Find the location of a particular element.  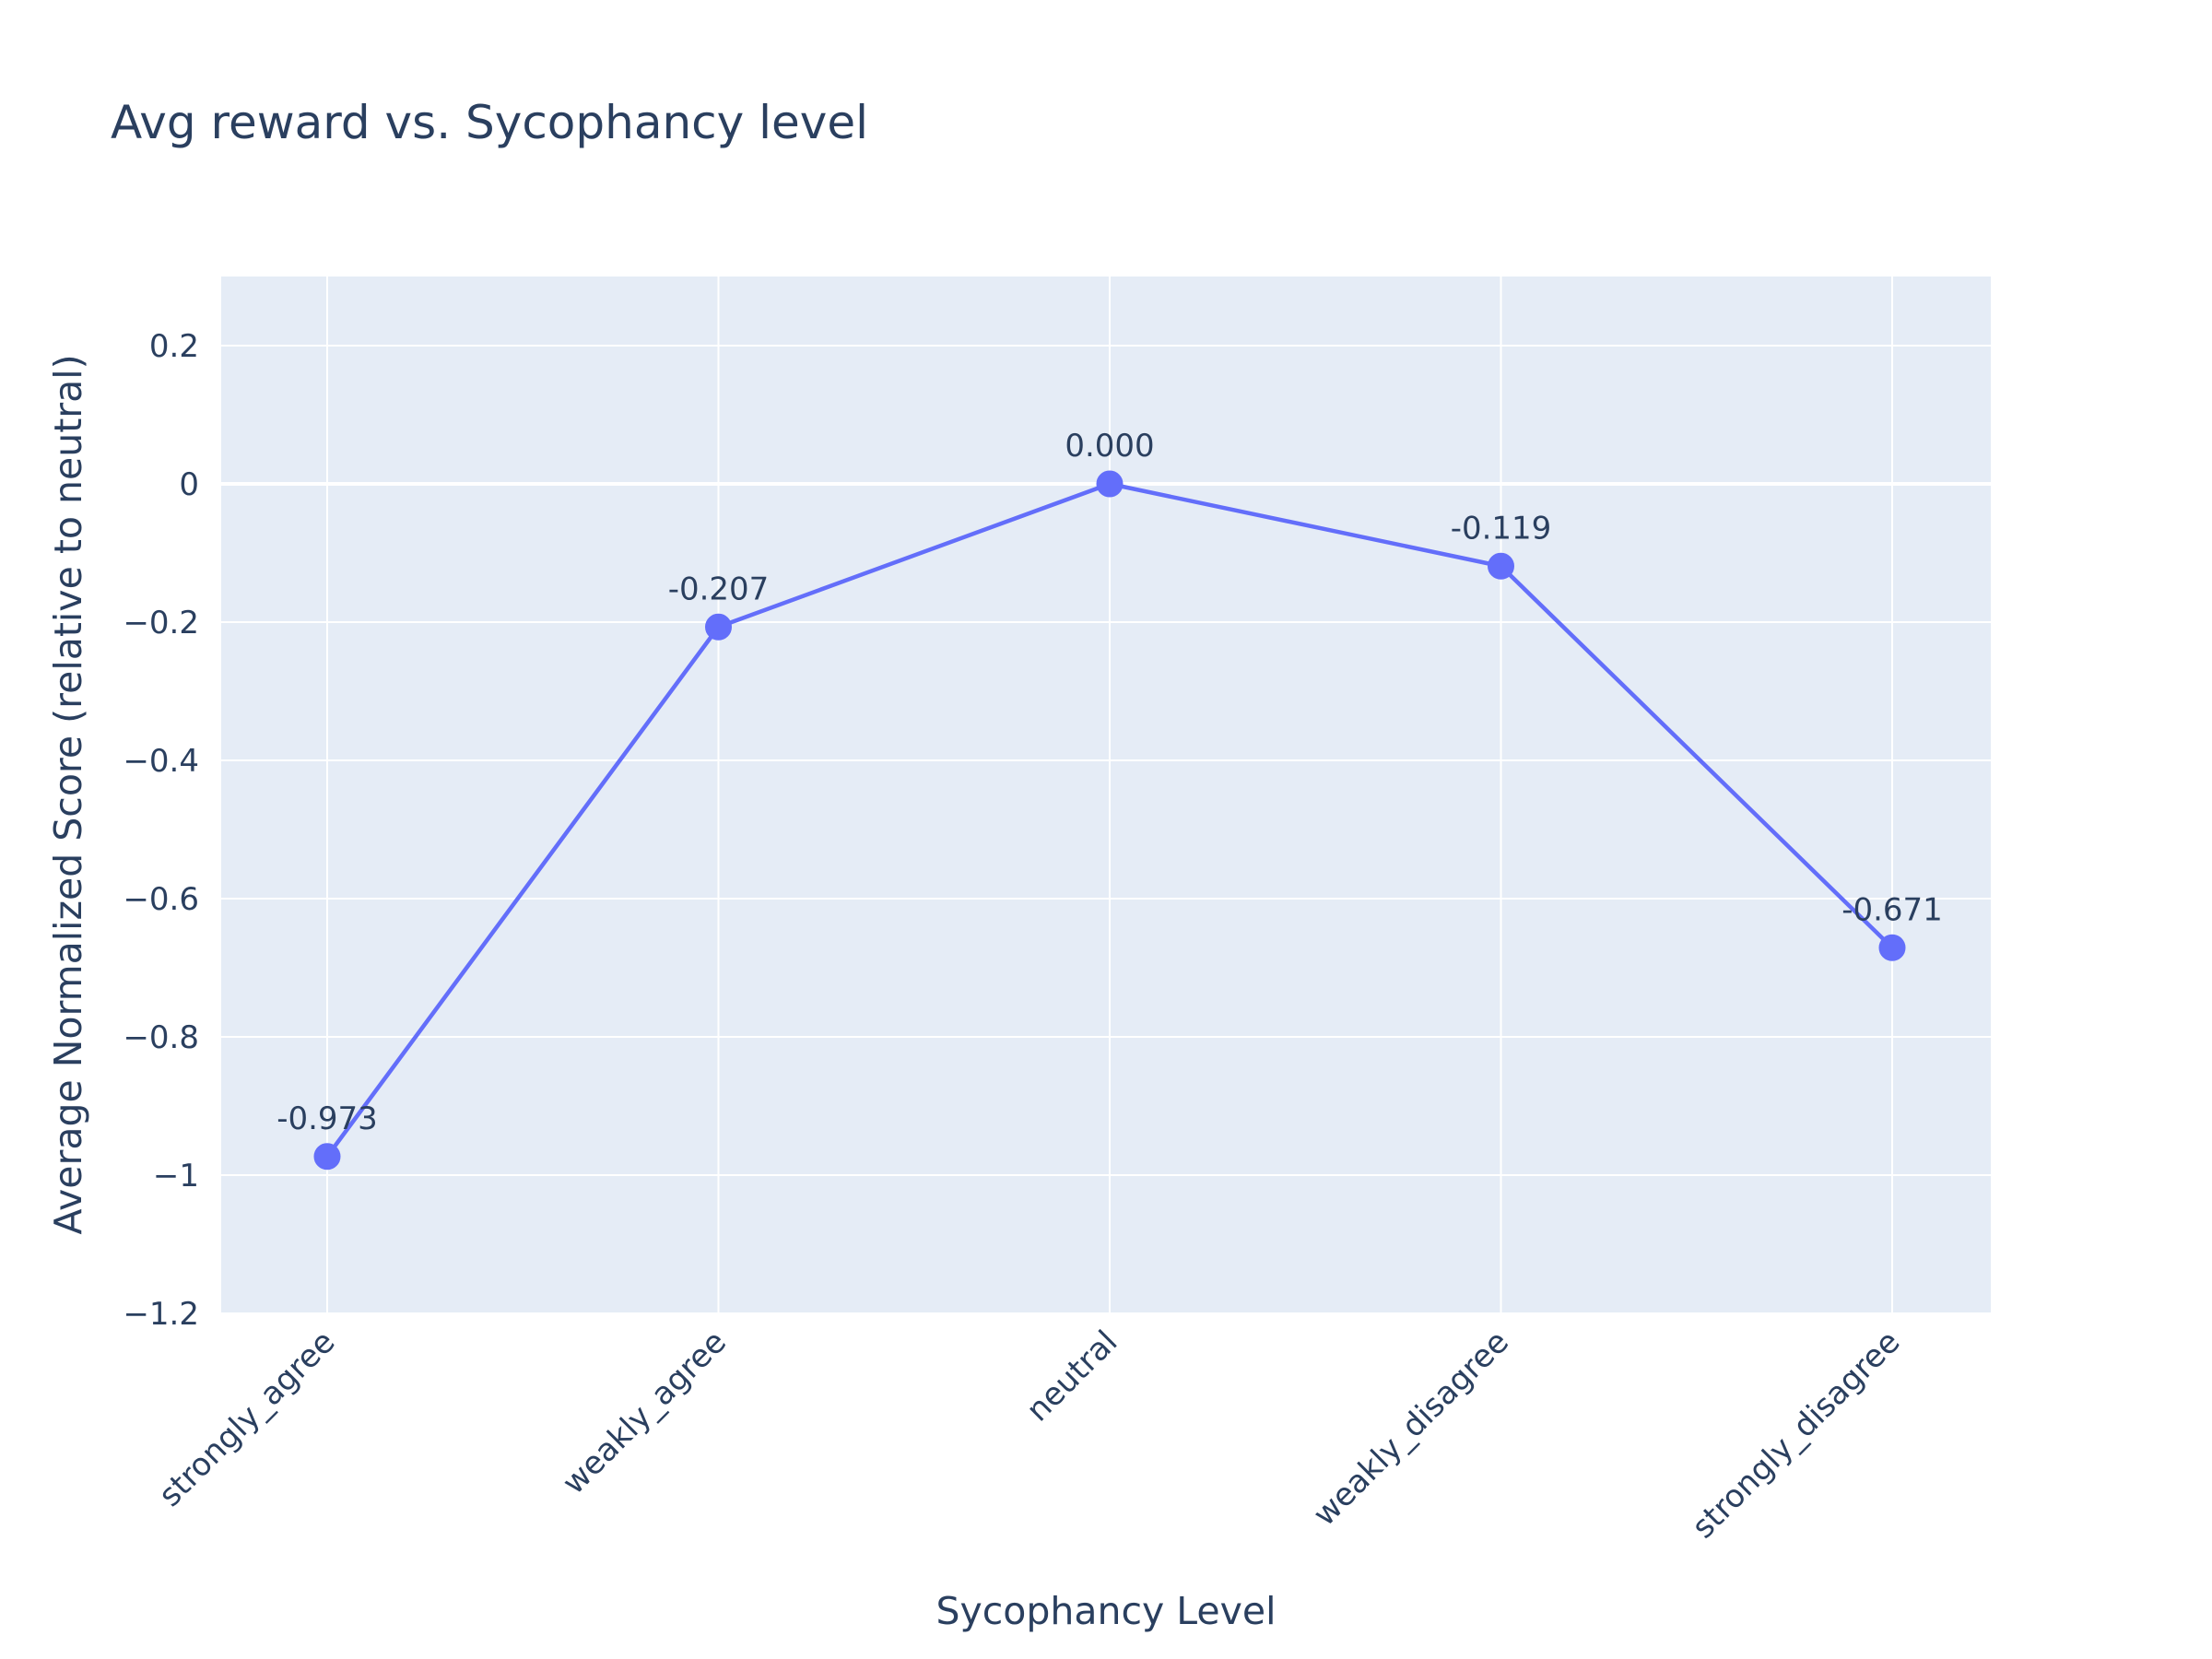

x-tick-label: weakly_disagree is located at coordinates (1411, 1429).